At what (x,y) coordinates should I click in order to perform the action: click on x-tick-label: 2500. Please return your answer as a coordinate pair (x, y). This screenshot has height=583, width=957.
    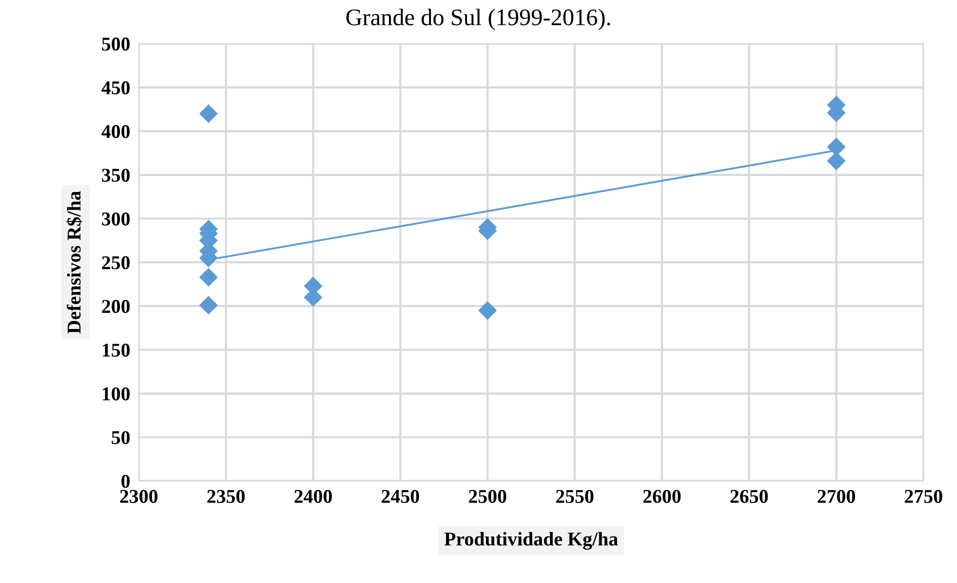
    Looking at the image, I should click on (487, 496).